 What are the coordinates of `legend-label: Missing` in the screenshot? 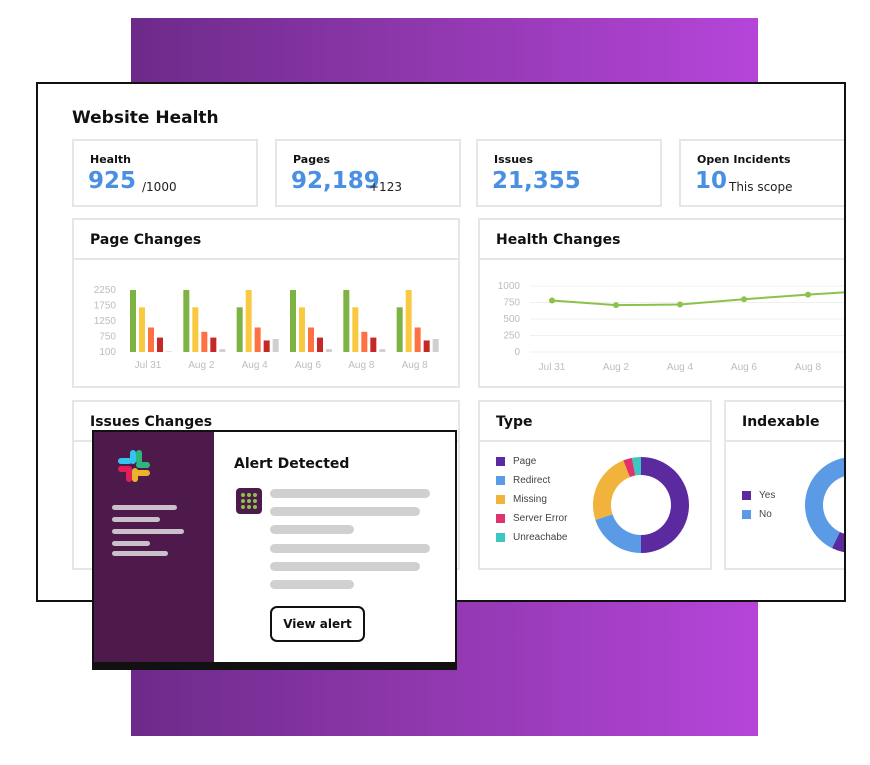 It's located at (530, 499).